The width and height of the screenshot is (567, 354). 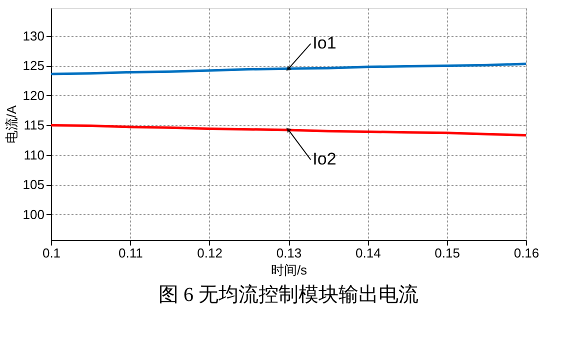 What do you see at coordinates (527, 253) in the screenshot?
I see `x-tick-label: 0.16` at bounding box center [527, 253].